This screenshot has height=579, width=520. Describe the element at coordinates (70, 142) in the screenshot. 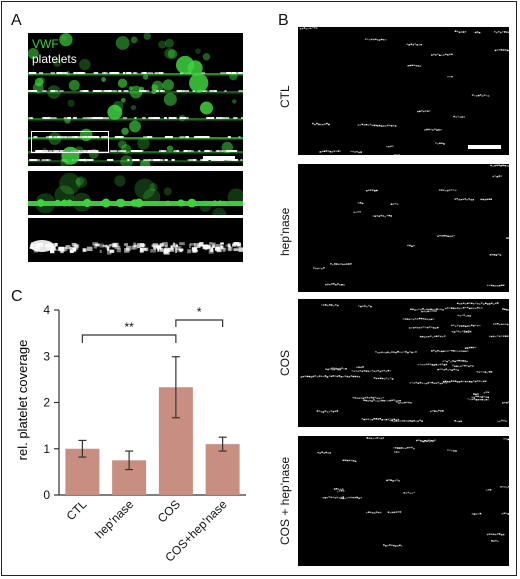

I see `inset-region-box` at that location.